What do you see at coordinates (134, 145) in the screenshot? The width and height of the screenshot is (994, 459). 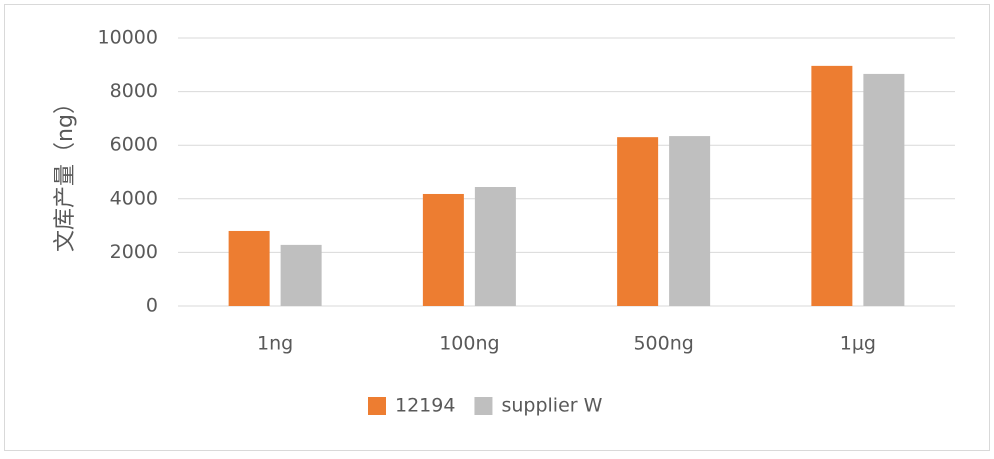 I see `y-tick-label: 6000` at bounding box center [134, 145].